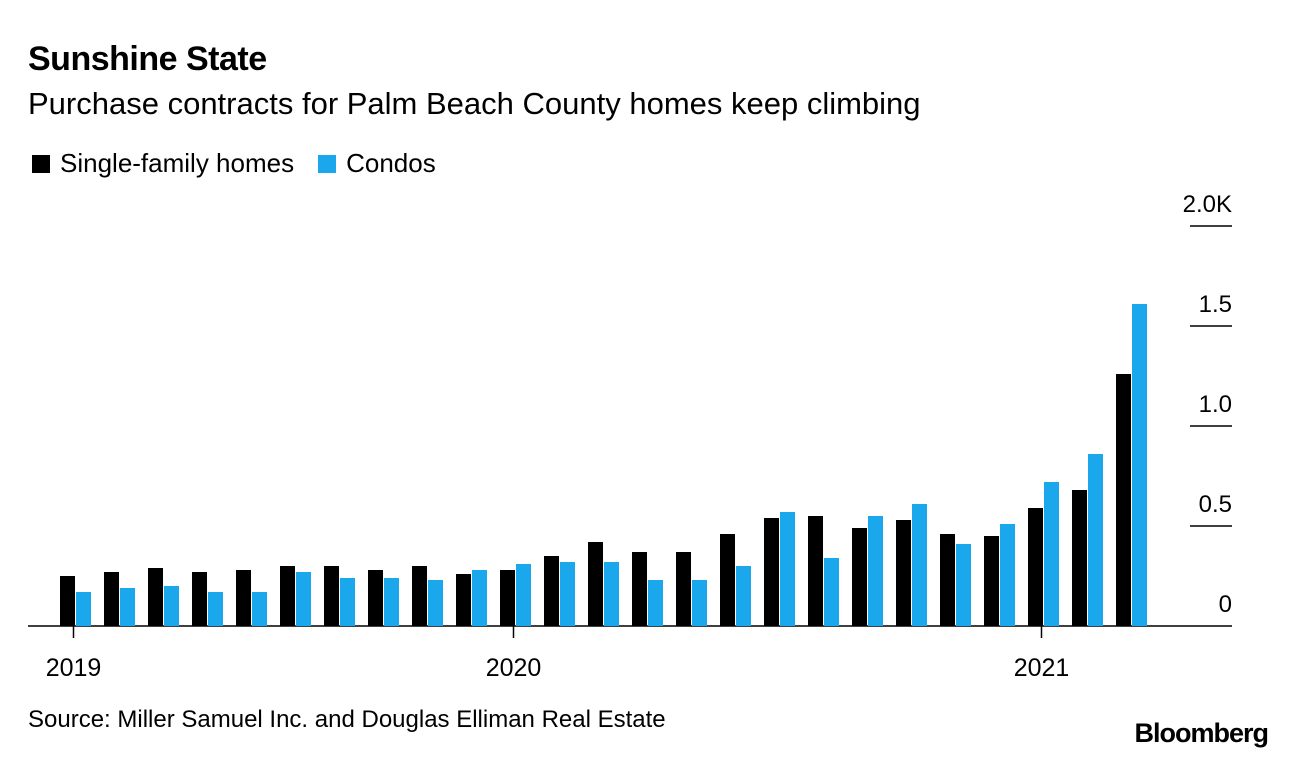  I want to click on y-tick-label: 0, so click(1225, 604).